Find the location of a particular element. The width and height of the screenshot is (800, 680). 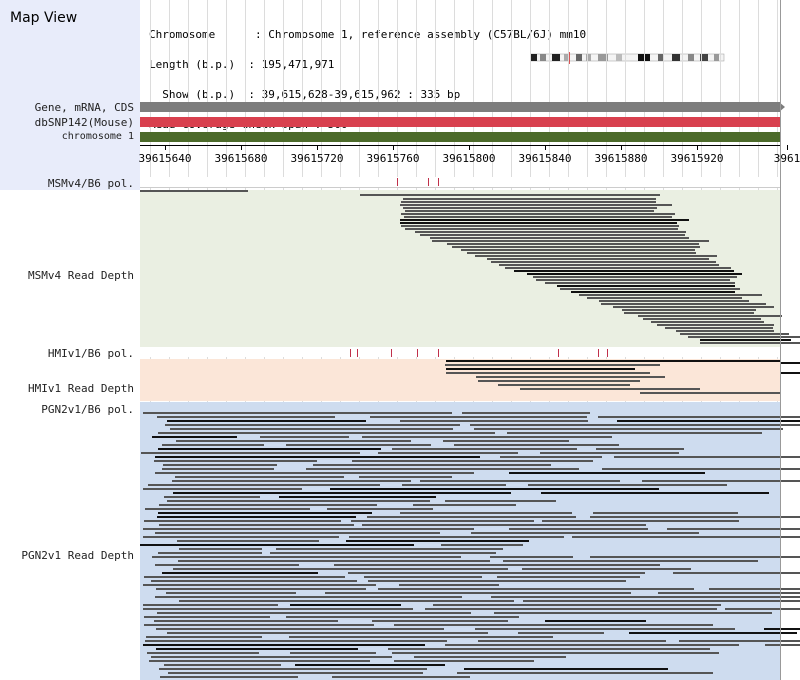

track-dbsnp-bar is located at coordinates (460, 122).